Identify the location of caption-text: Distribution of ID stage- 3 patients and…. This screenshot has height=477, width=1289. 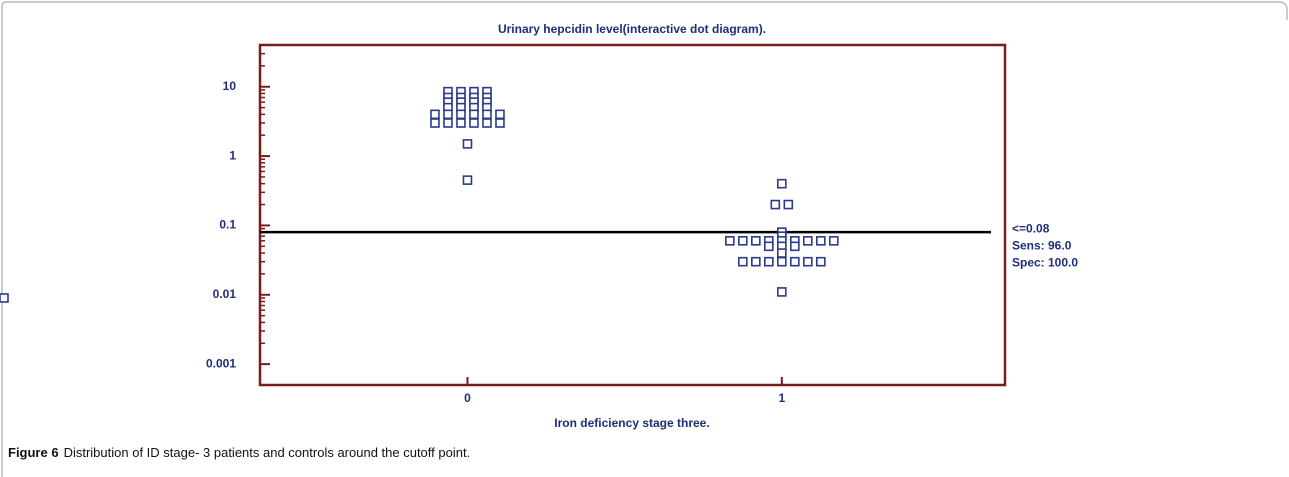
(267, 452).